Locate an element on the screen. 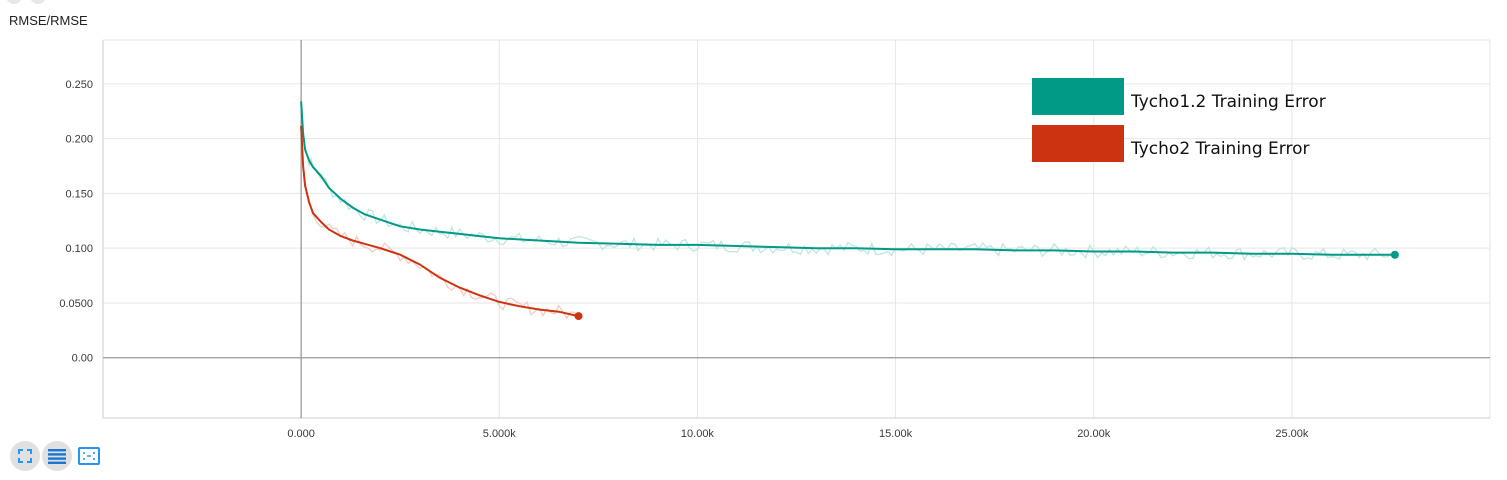 Image resolution: width=1507 pixels, height=480 pixels. chart-title: RMSE/RMSE is located at coordinates (48, 20).